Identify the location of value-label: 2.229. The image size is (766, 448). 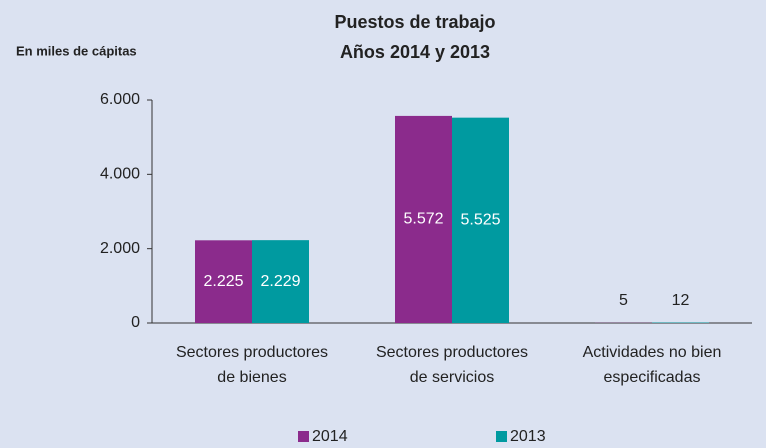
(280, 281).